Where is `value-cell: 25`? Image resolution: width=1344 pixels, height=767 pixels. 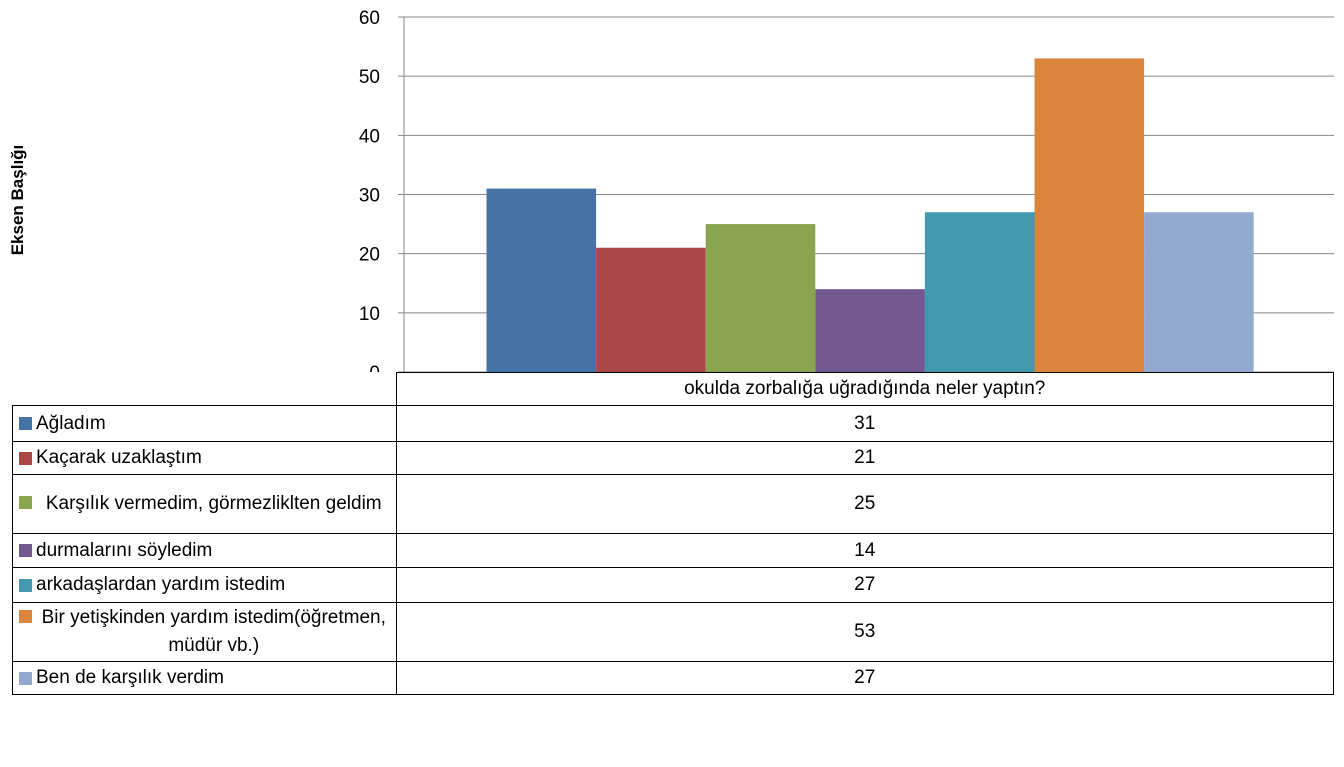
value-cell: 25 is located at coordinates (864, 504).